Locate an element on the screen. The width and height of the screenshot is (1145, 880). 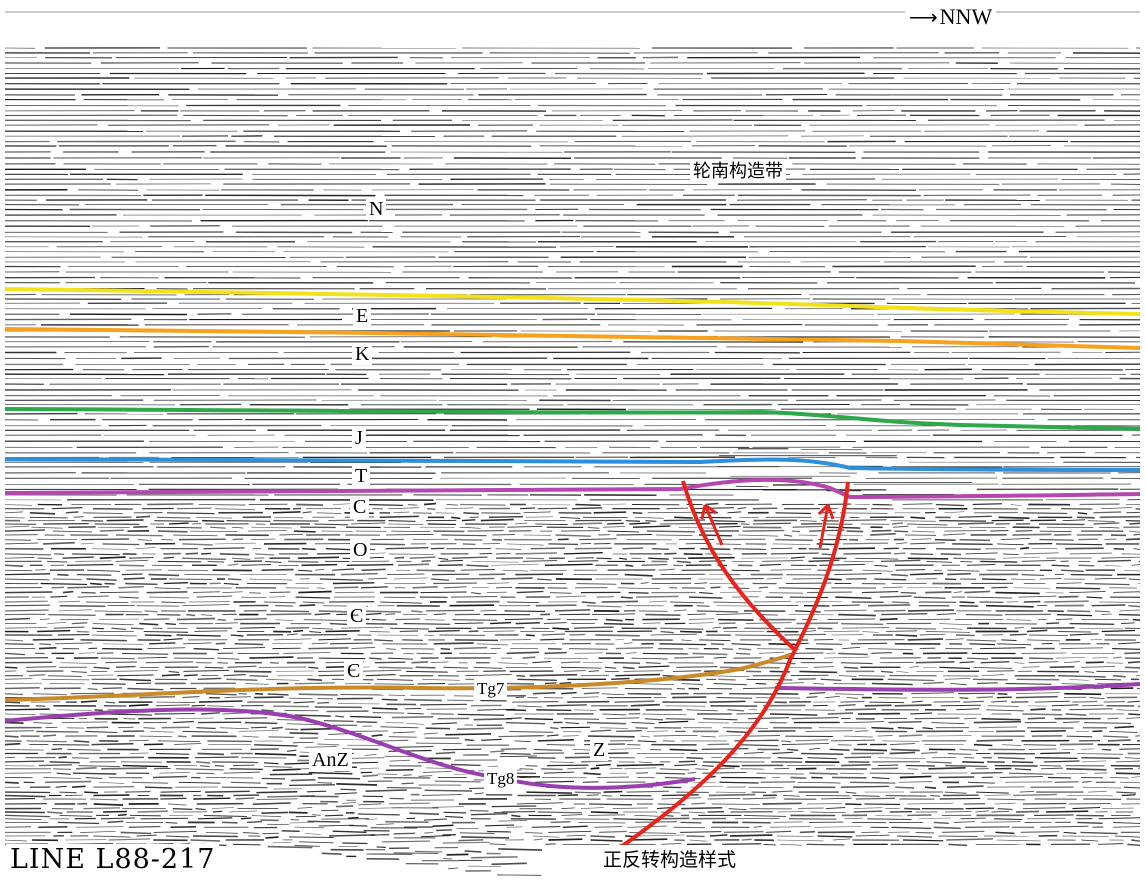
direction-label: NNW is located at coordinates (966, 16).